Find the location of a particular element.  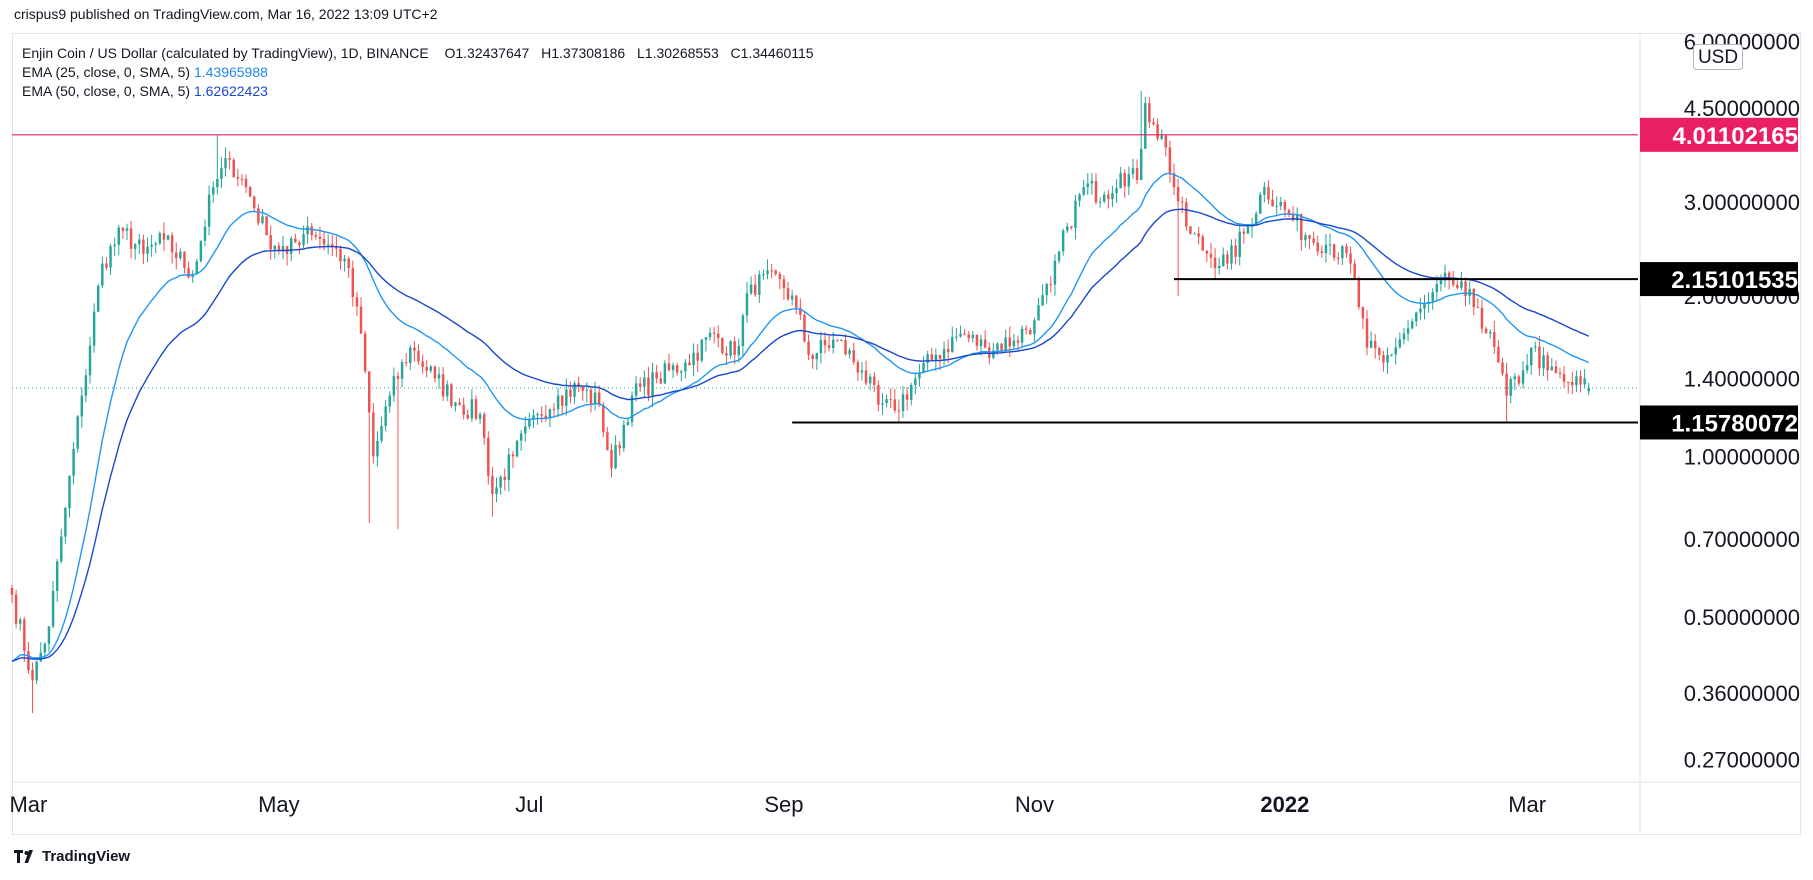

time-tick-label: 2022 is located at coordinates (1284, 804).